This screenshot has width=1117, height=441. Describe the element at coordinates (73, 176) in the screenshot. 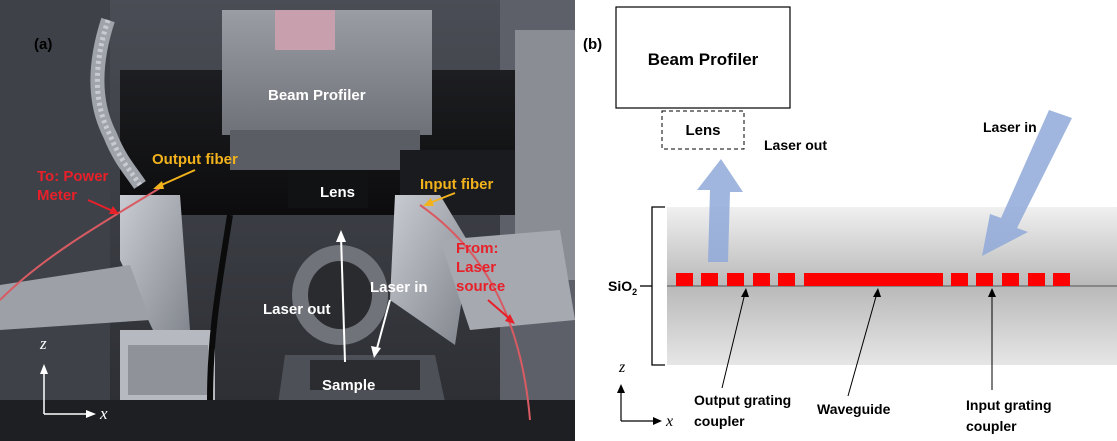

I see `to-power-meter-line1: To: Power` at that location.